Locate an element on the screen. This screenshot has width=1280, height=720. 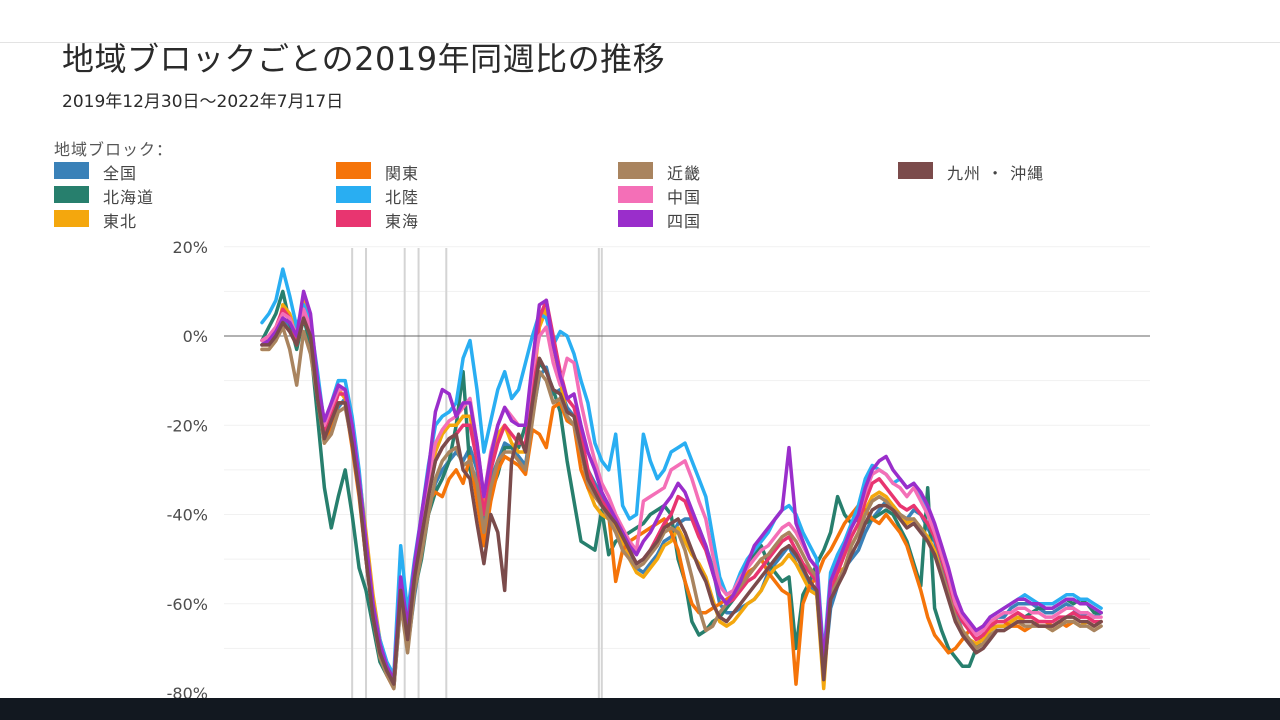
legend-label: 全国 is located at coordinates (120, 173).